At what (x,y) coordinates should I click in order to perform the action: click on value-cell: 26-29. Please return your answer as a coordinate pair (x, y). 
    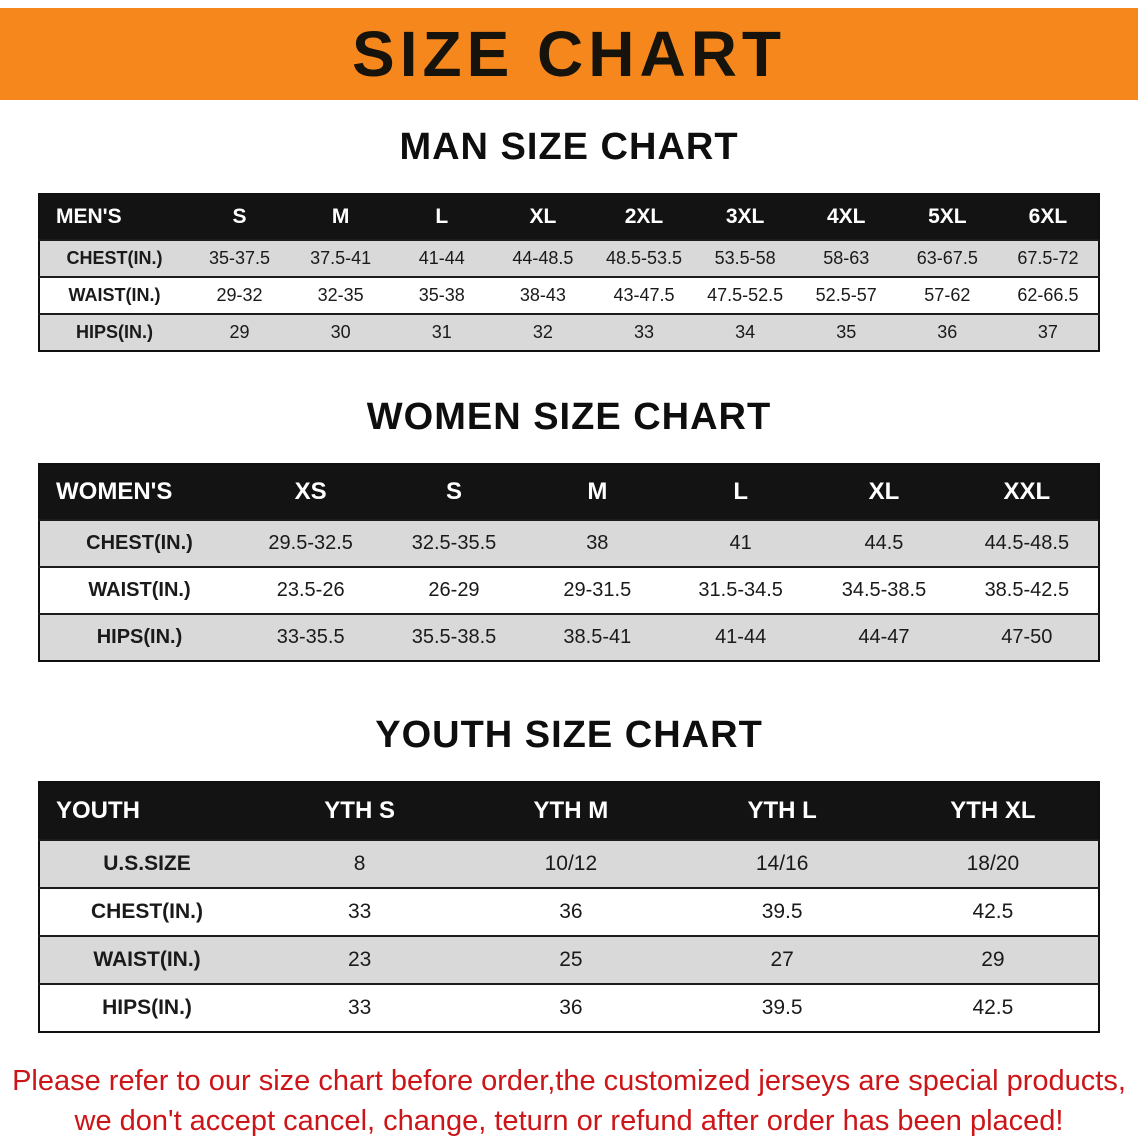
    Looking at the image, I should click on (454, 590).